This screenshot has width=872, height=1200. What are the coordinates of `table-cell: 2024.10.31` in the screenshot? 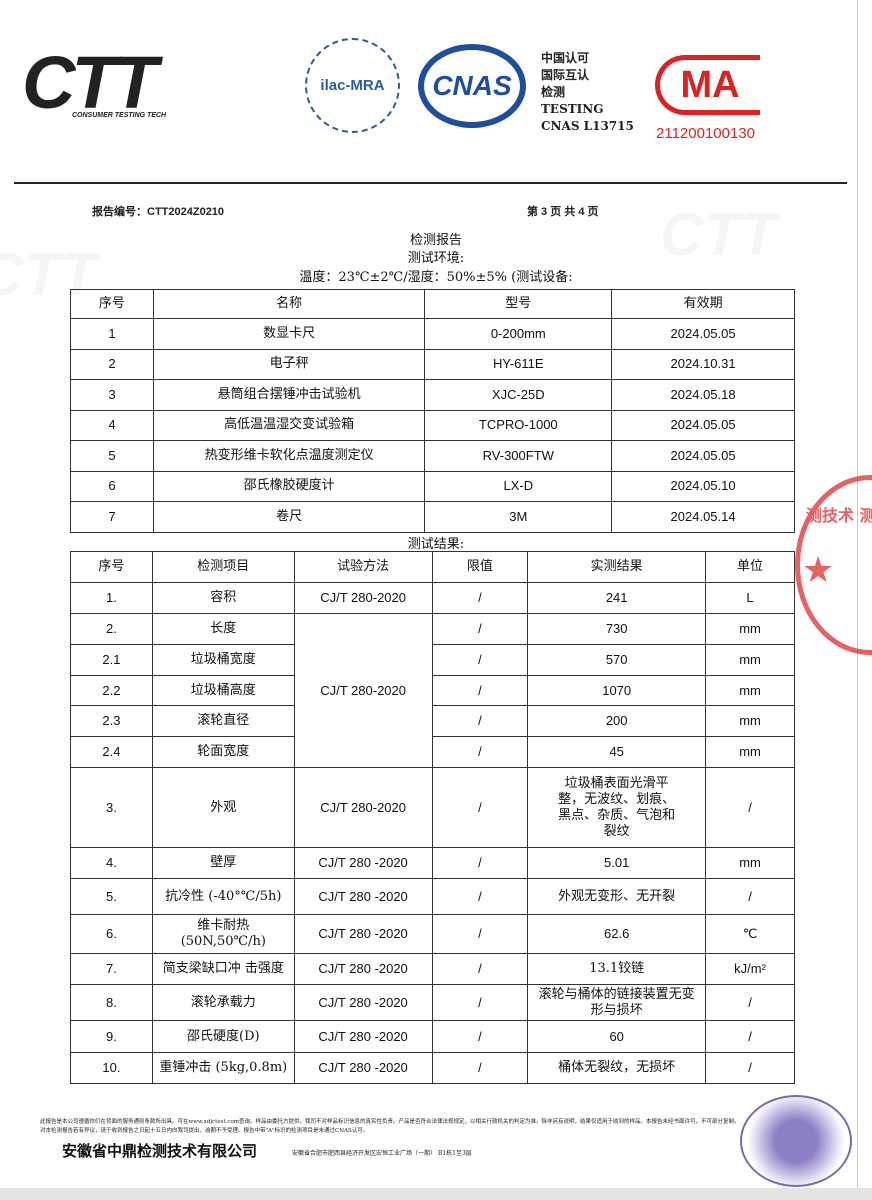 It's located at (703, 364).